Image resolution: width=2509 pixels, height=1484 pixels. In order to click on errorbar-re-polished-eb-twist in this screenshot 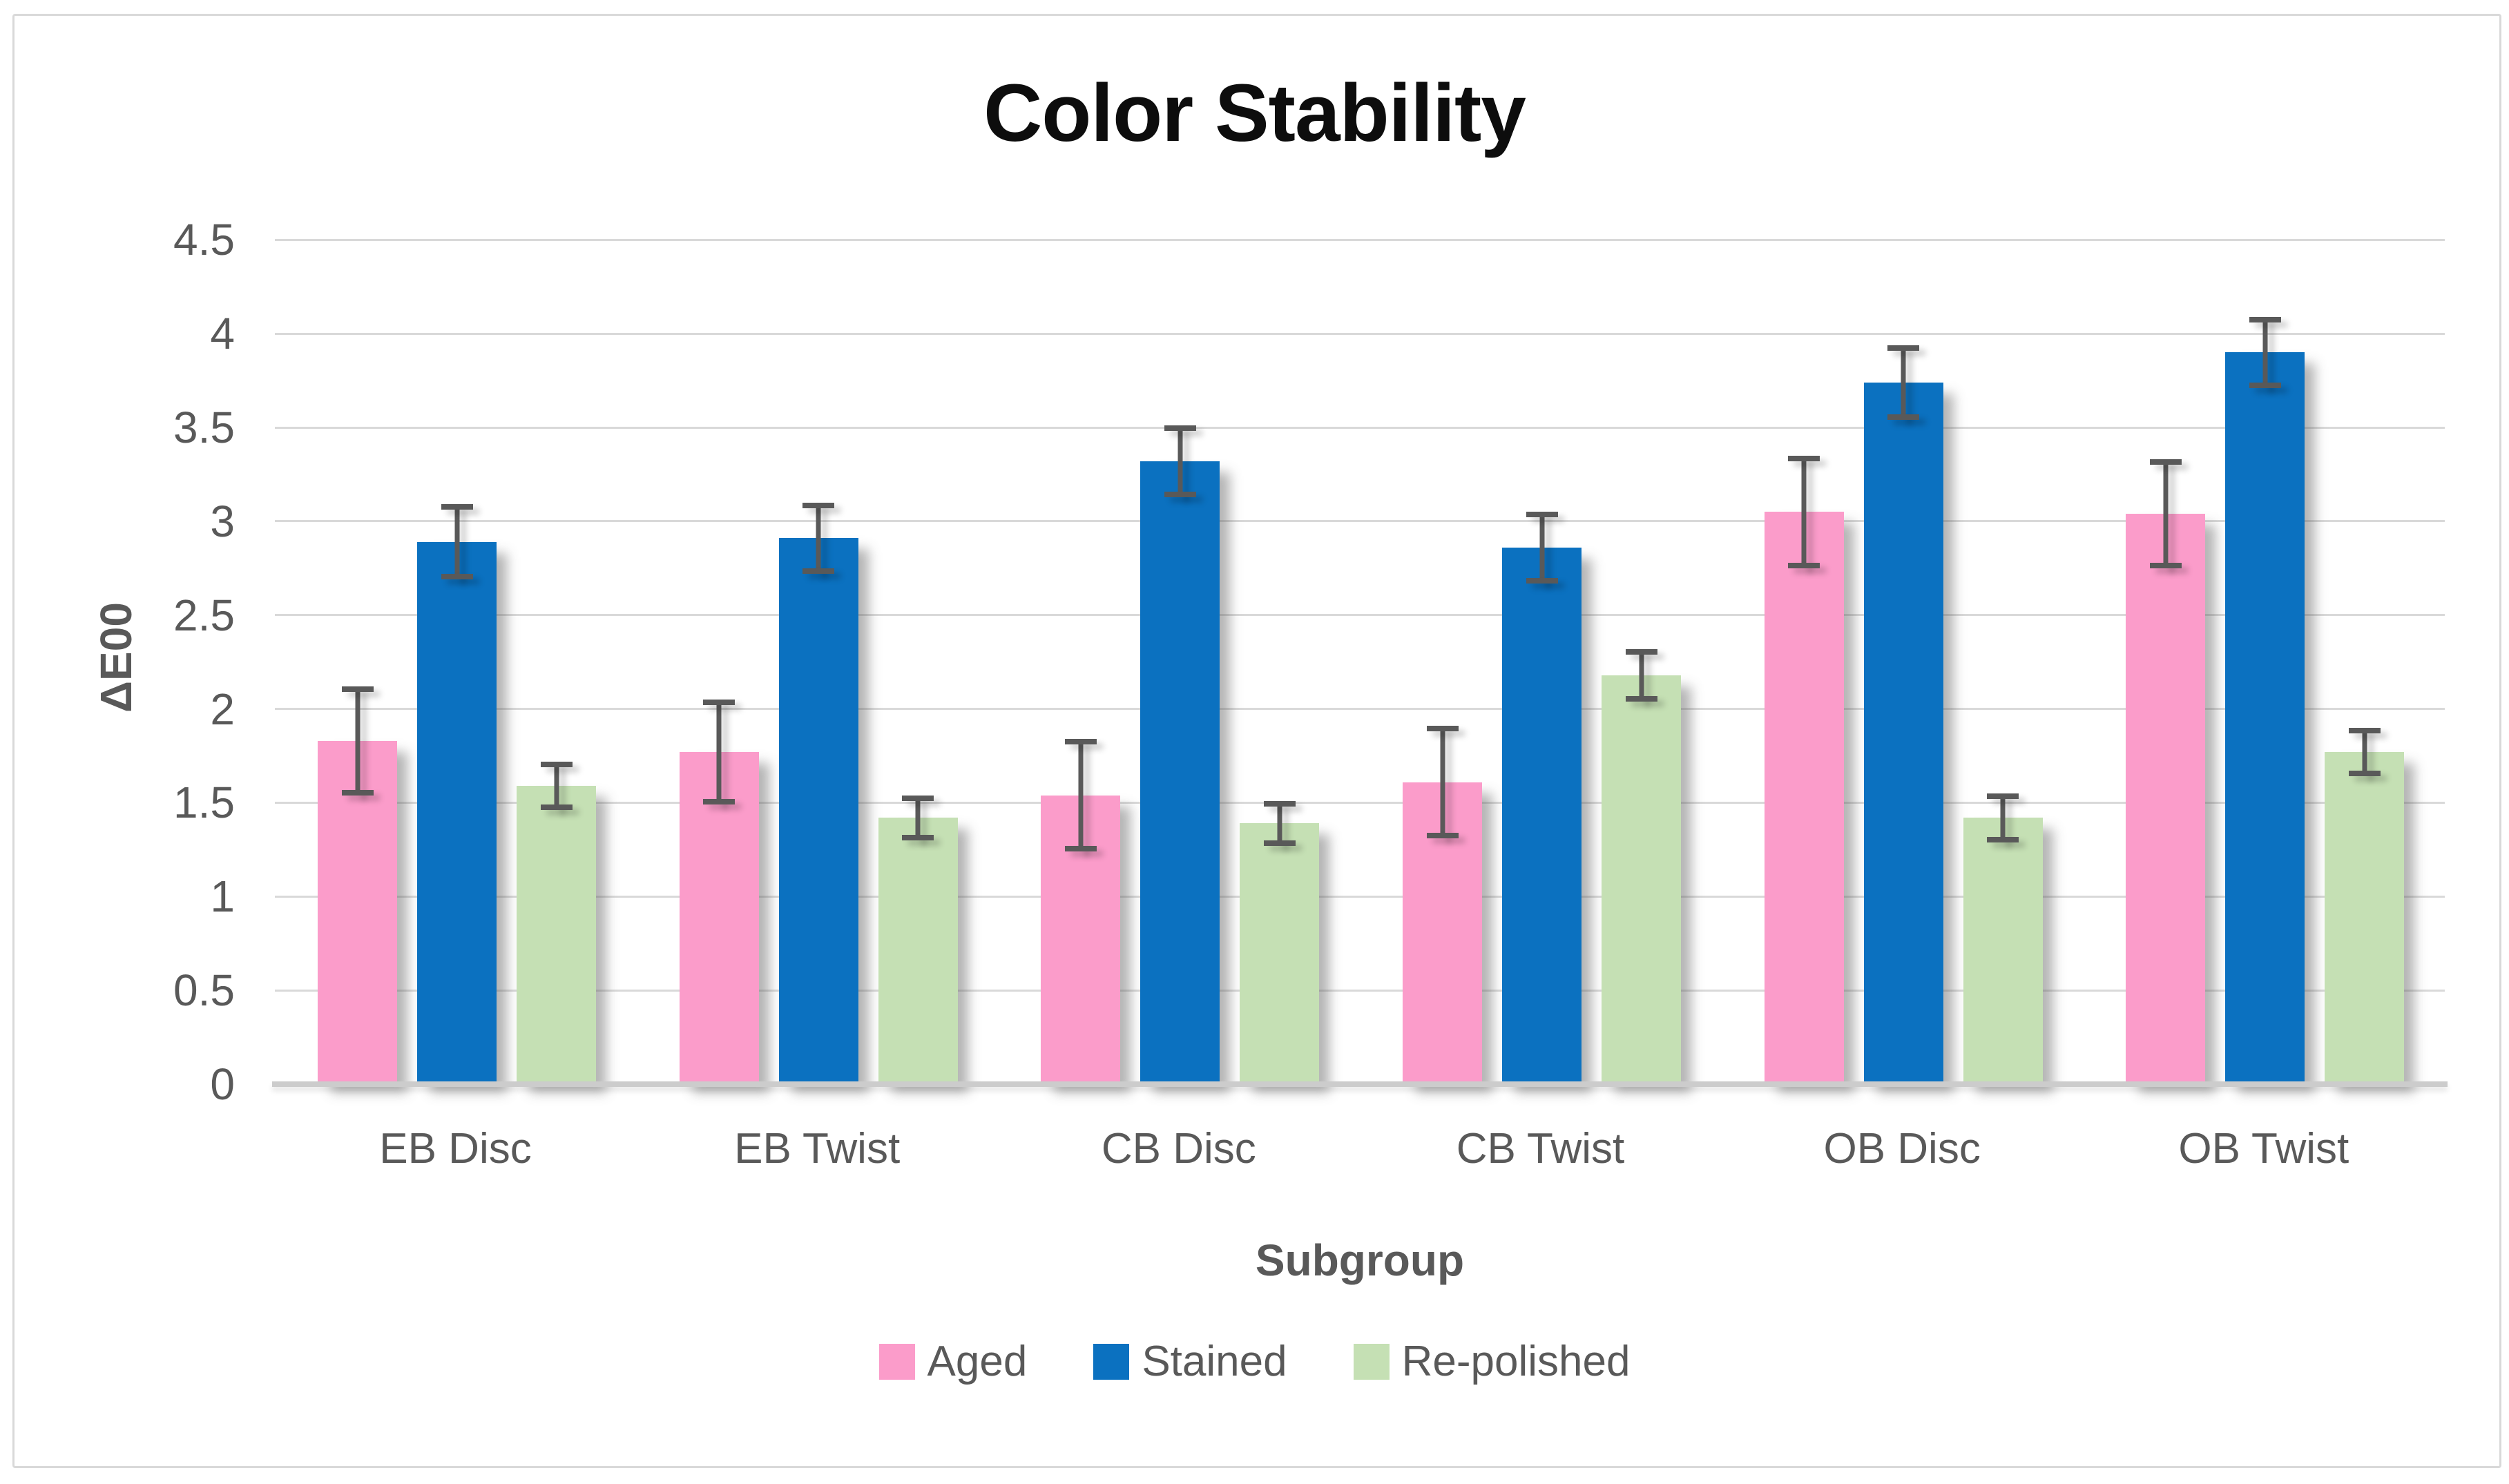, I will do `click(918, 817)`.